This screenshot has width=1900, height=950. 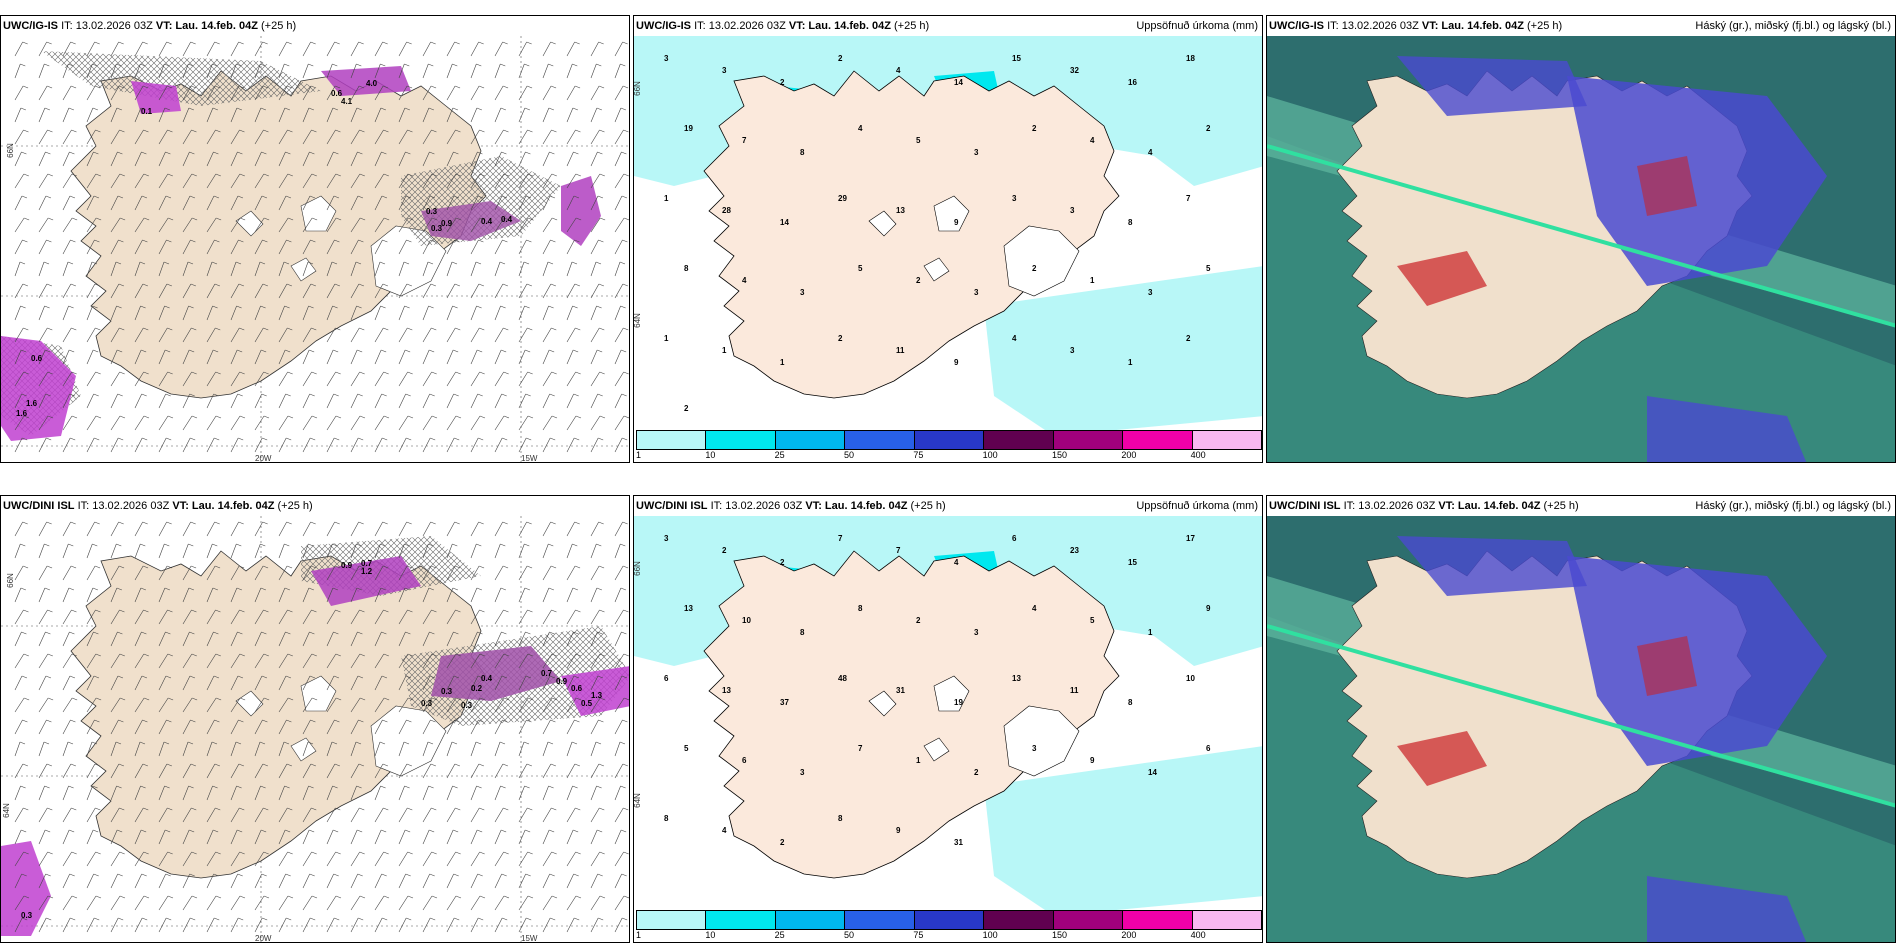 What do you see at coordinates (840, 818) in the screenshot?
I see `precip-value-label: 8` at bounding box center [840, 818].